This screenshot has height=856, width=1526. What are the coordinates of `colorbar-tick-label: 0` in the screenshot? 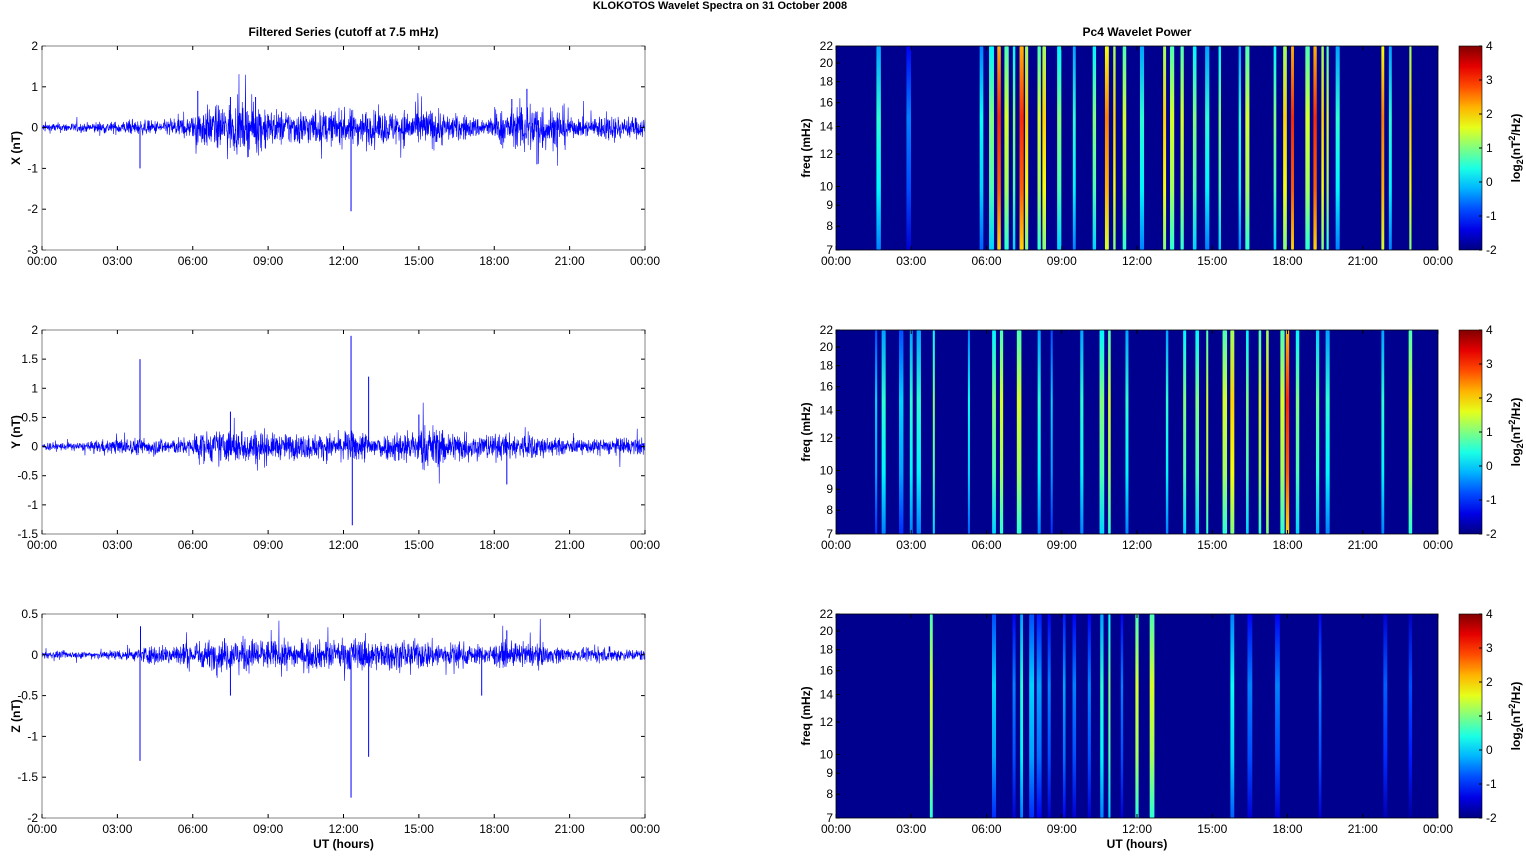 It's located at (1489, 182).